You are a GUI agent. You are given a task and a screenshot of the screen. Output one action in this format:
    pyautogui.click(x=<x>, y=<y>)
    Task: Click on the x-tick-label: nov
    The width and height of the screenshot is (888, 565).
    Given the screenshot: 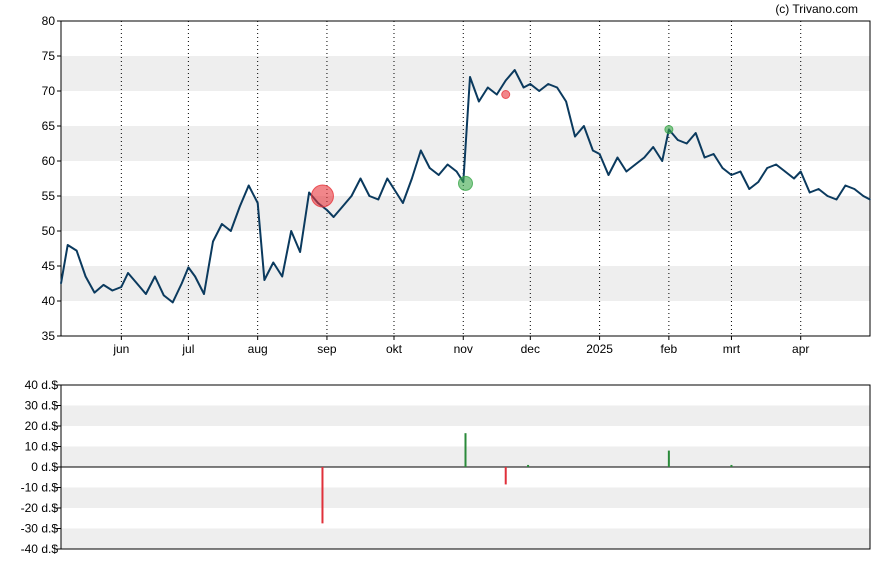 What is the action you would take?
    pyautogui.click(x=463, y=349)
    